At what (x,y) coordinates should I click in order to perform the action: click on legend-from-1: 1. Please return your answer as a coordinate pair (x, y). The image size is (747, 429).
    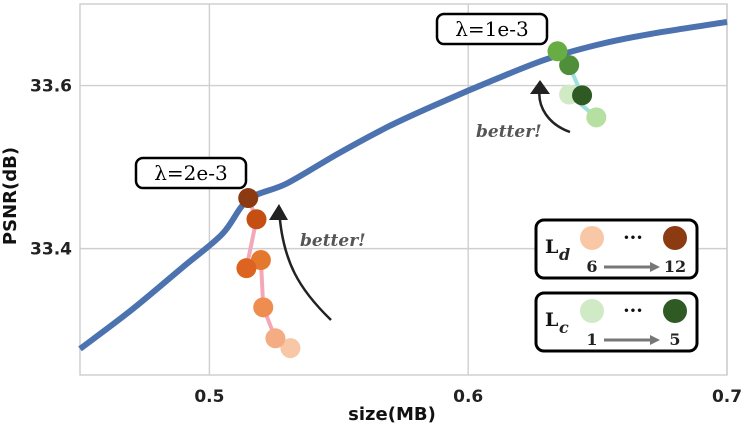
    Looking at the image, I should click on (591, 339).